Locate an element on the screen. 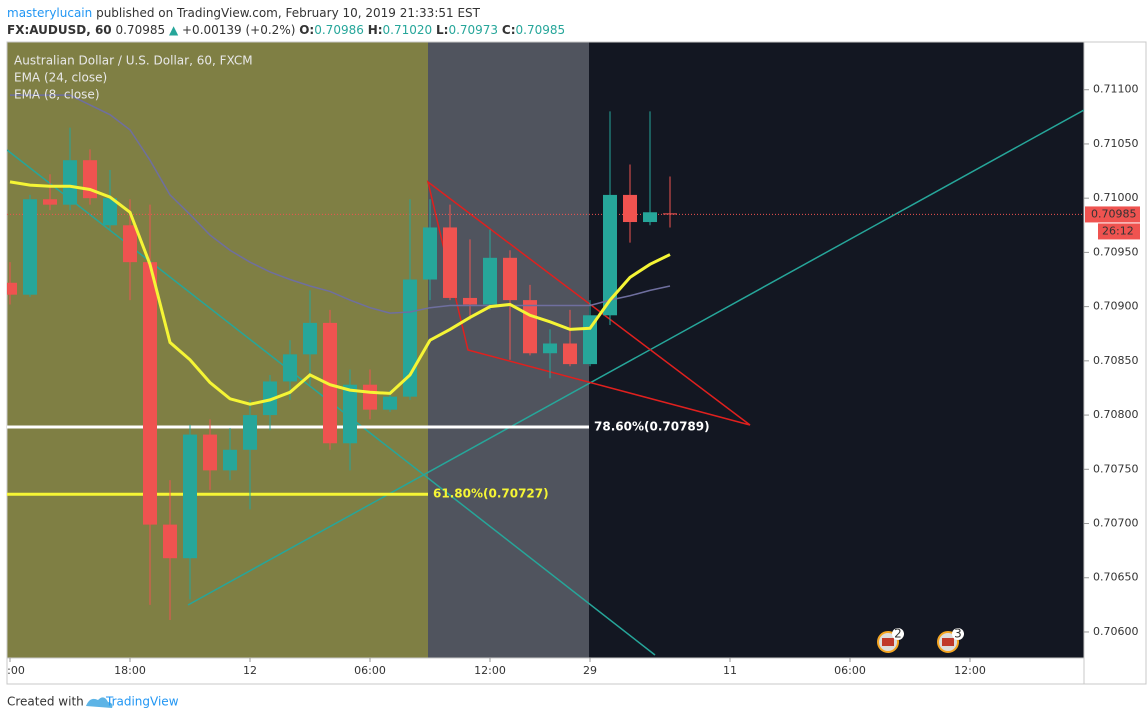 The image size is (1147, 720). event-count: 3 is located at coordinates (958, 634).